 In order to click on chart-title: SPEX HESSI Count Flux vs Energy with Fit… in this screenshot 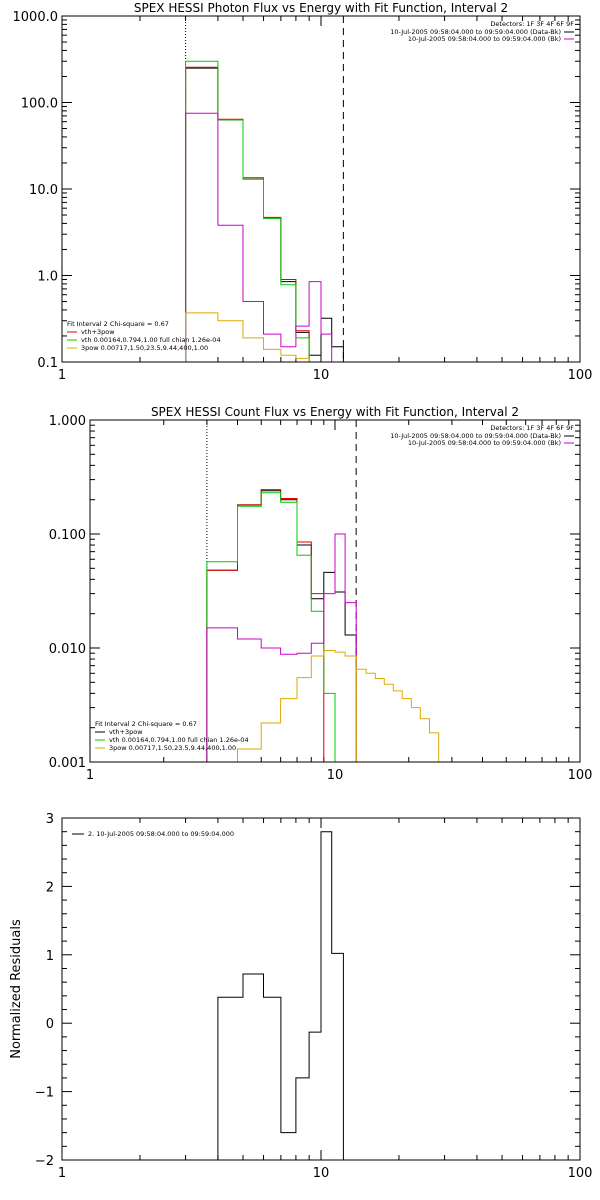, I will do `click(335, 412)`.